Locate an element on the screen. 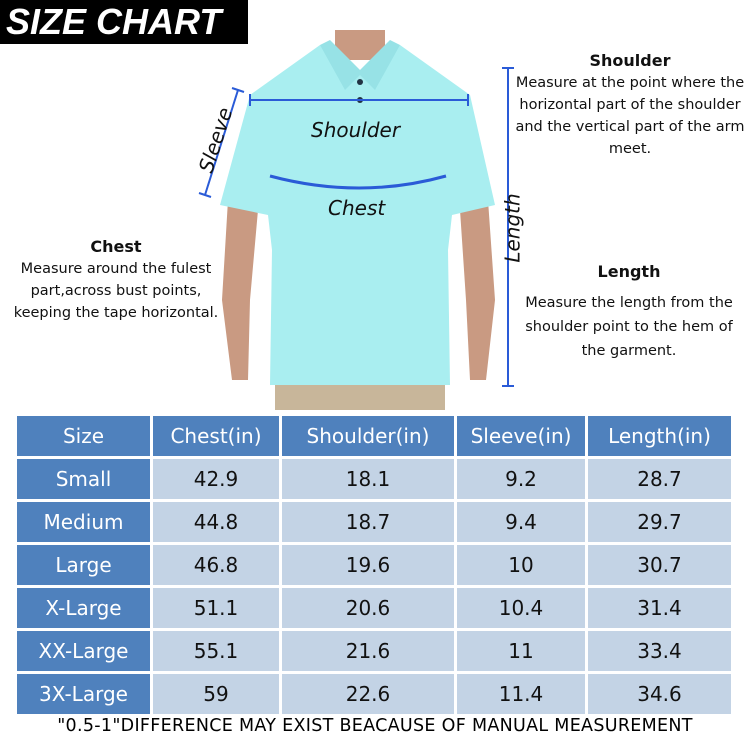 The image size is (750, 739). header-size: Size is located at coordinates (83, 436).